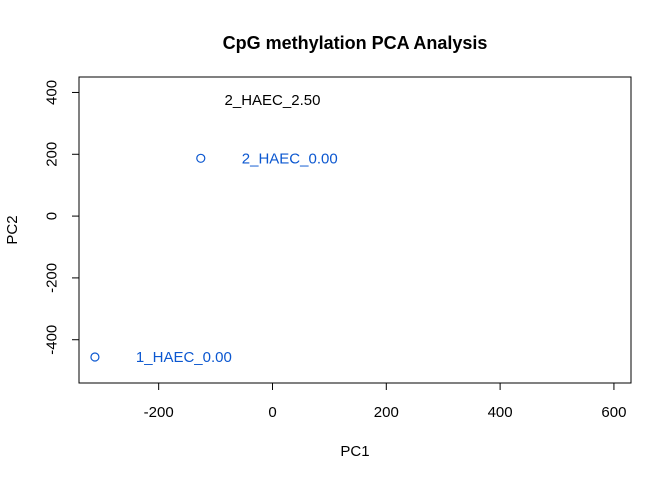 The width and height of the screenshot is (672, 480). Describe the element at coordinates (148, 257) in the screenshot. I see `data-points` at that location.